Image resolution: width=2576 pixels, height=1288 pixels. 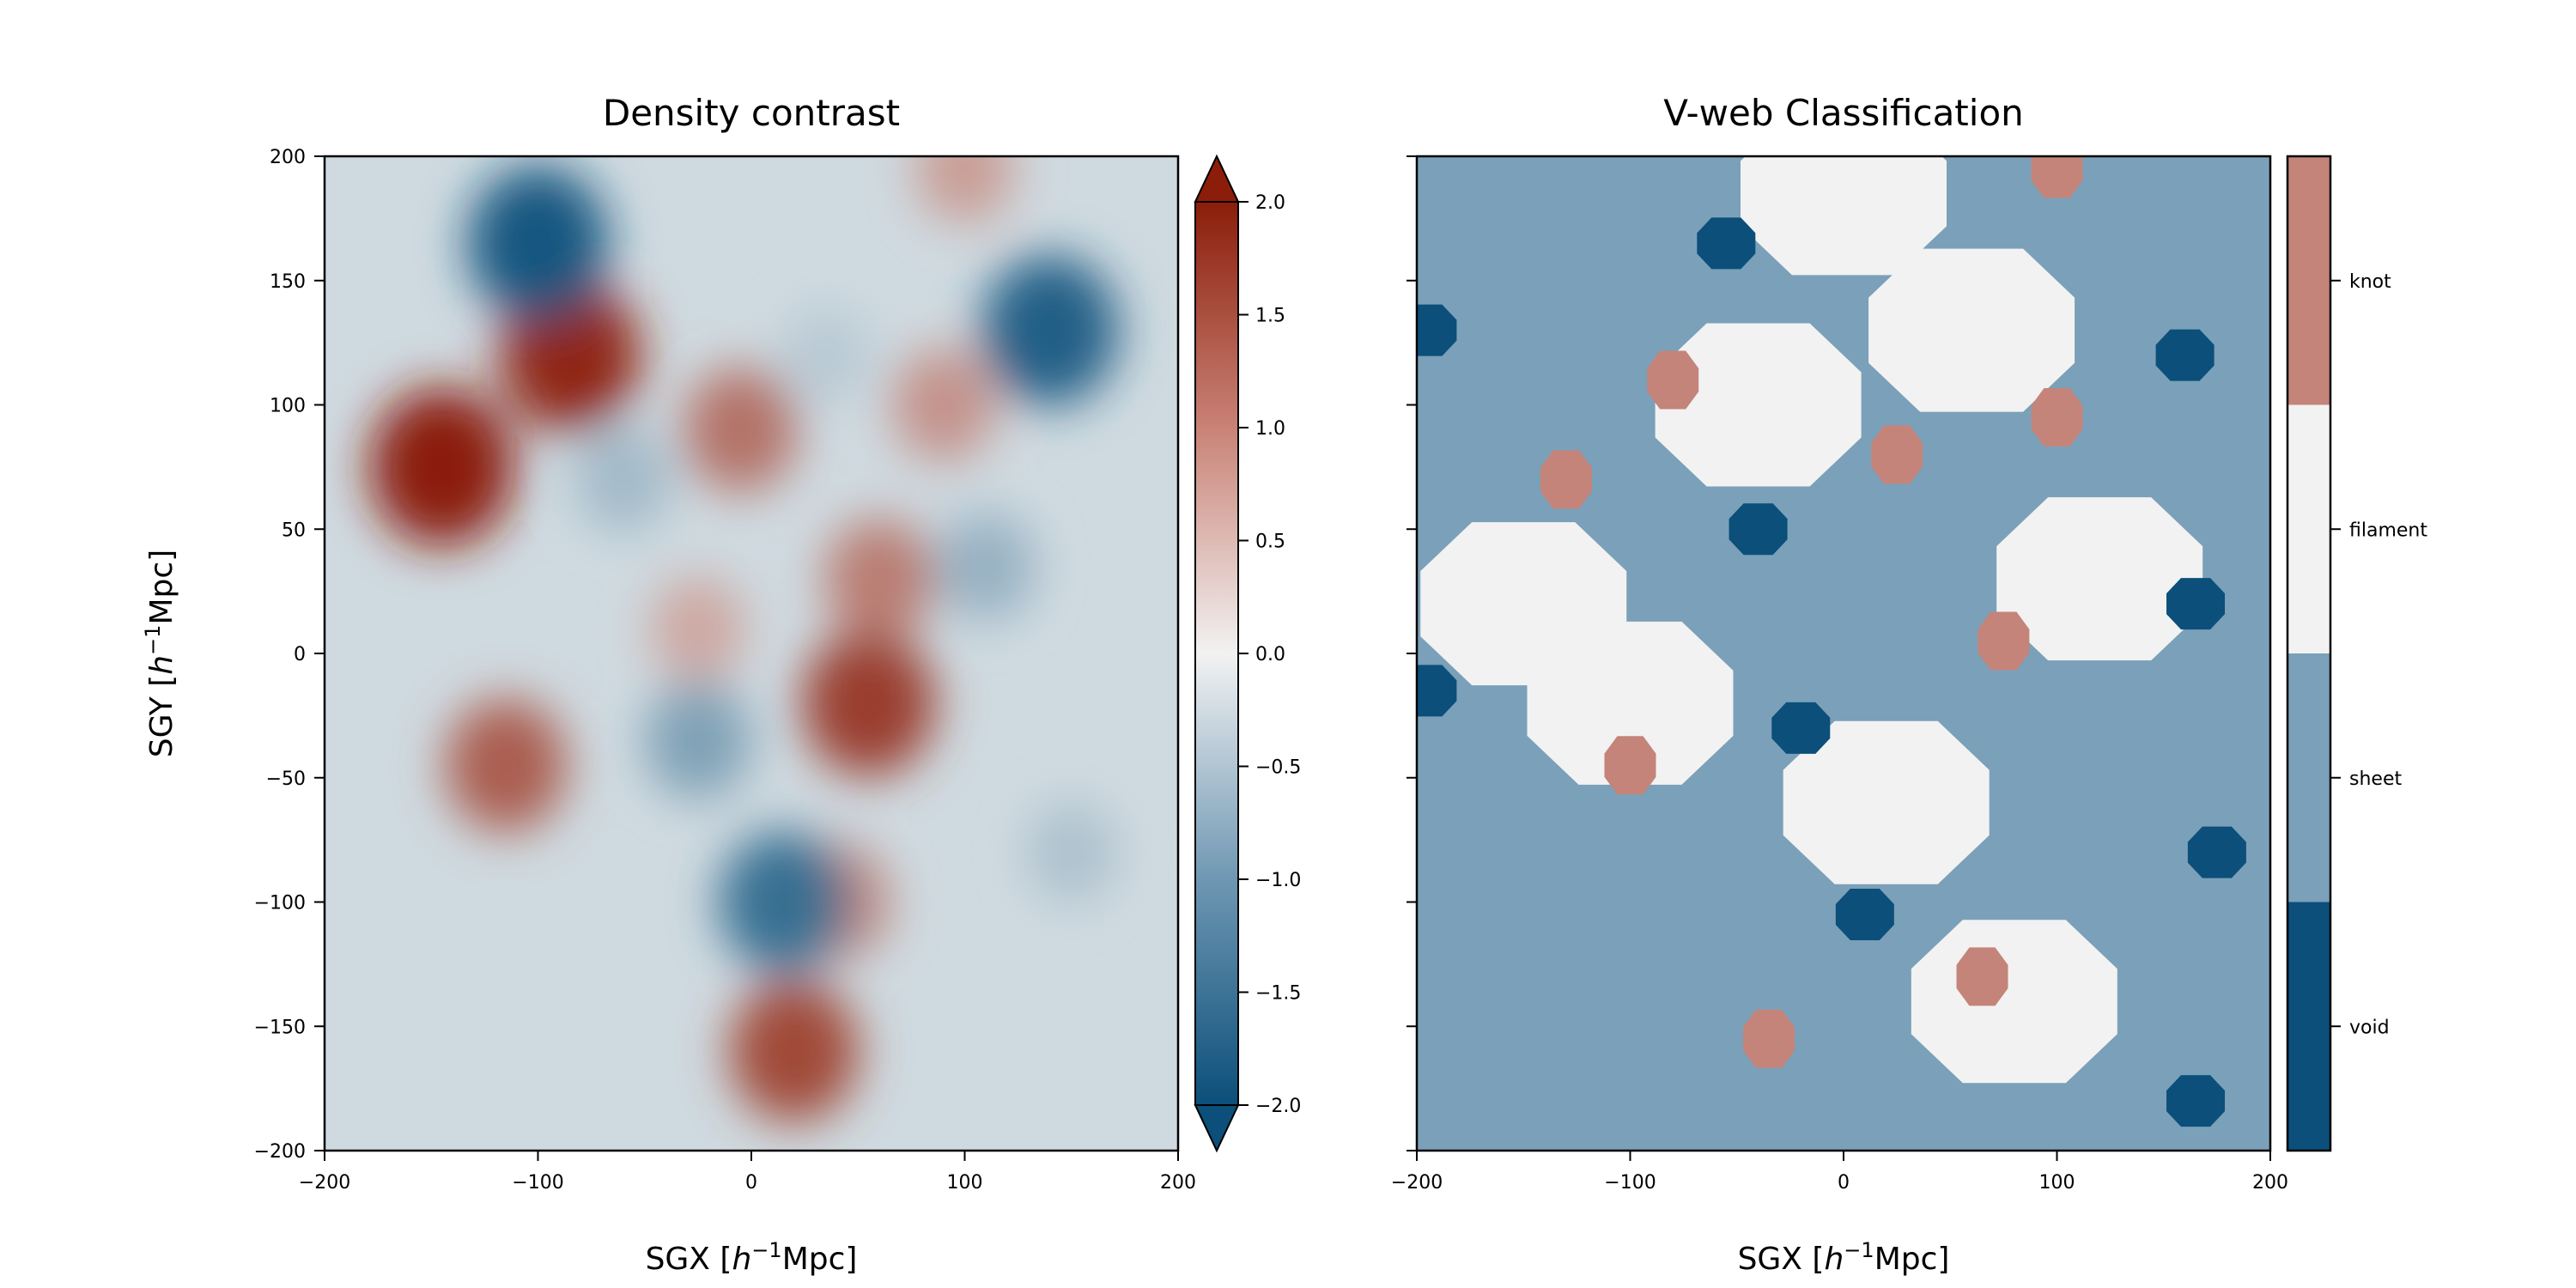 I want to click on density-title: Density contrast, so click(x=751, y=113).